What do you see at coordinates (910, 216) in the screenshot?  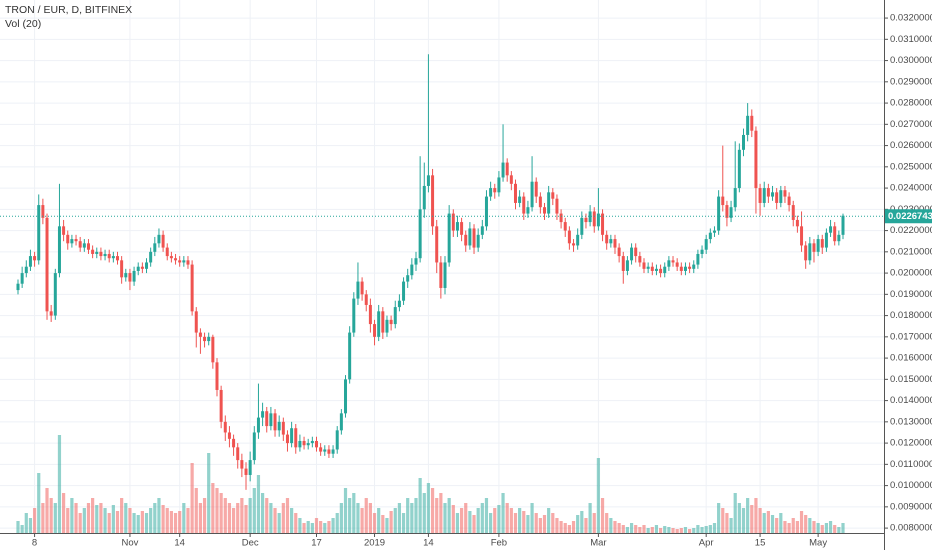 I see `last-price-label: 0.02267433` at bounding box center [910, 216].